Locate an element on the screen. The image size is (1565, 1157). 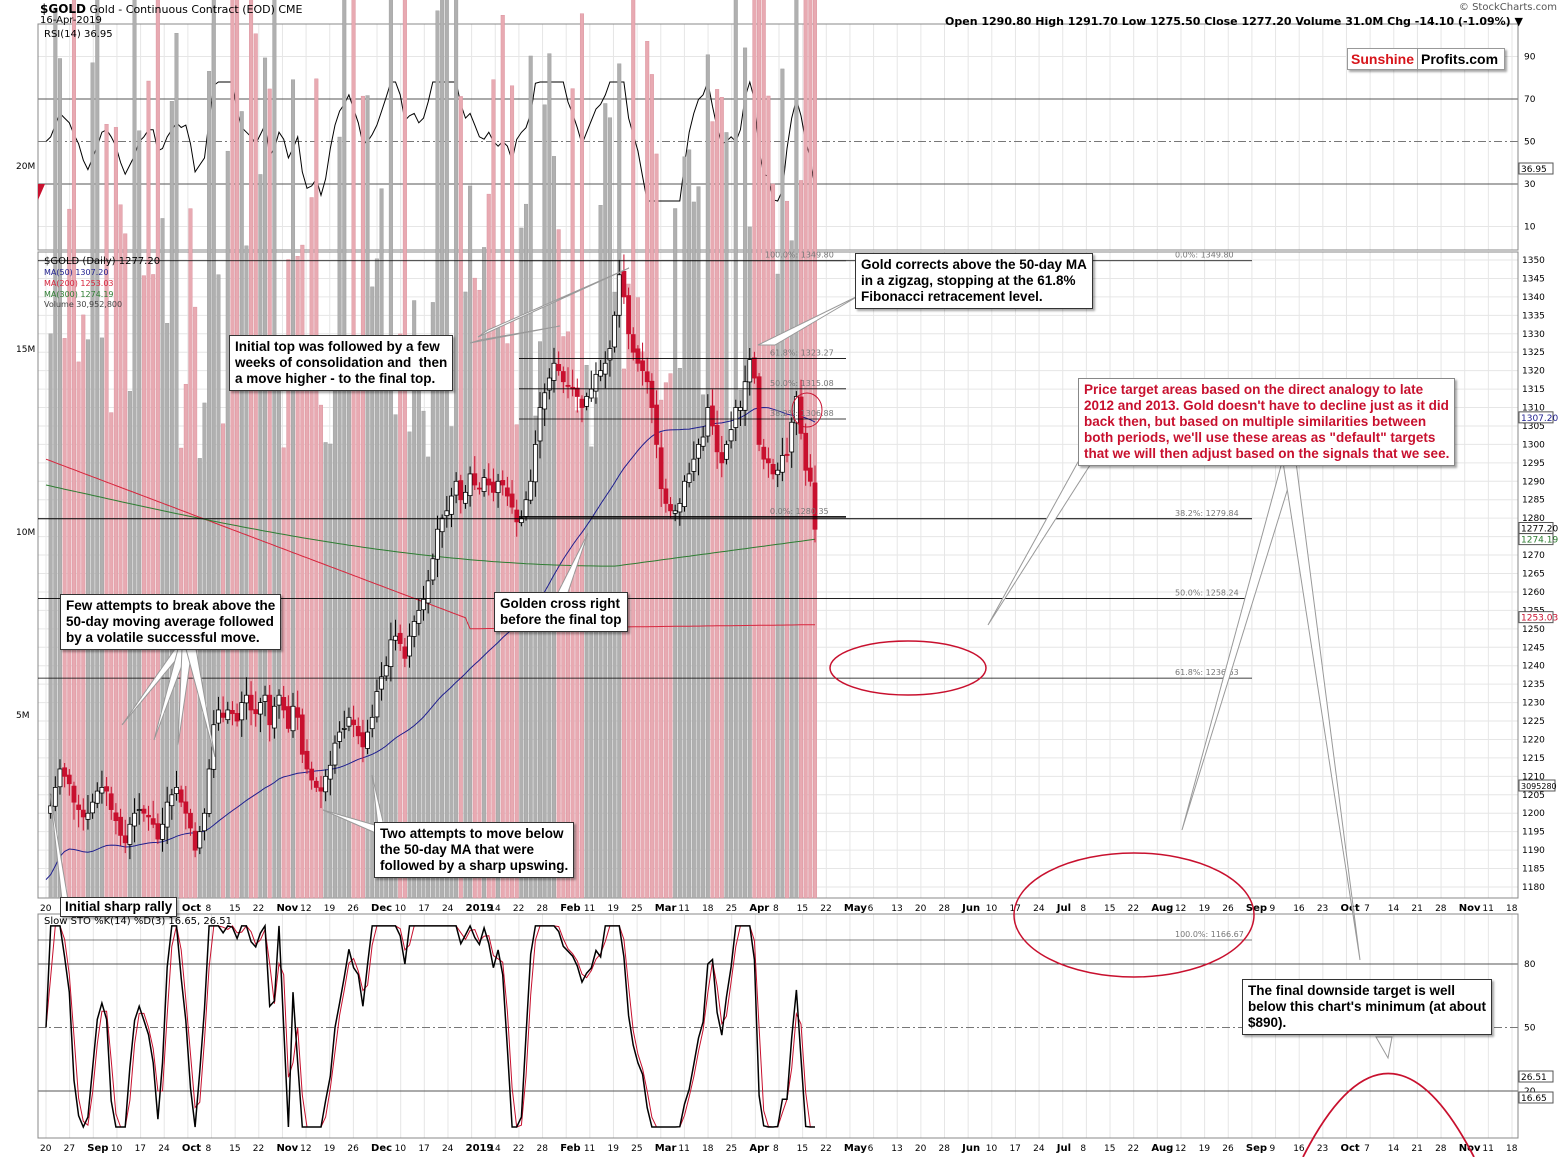
highlight-ellipse is located at coordinates (807, 410).